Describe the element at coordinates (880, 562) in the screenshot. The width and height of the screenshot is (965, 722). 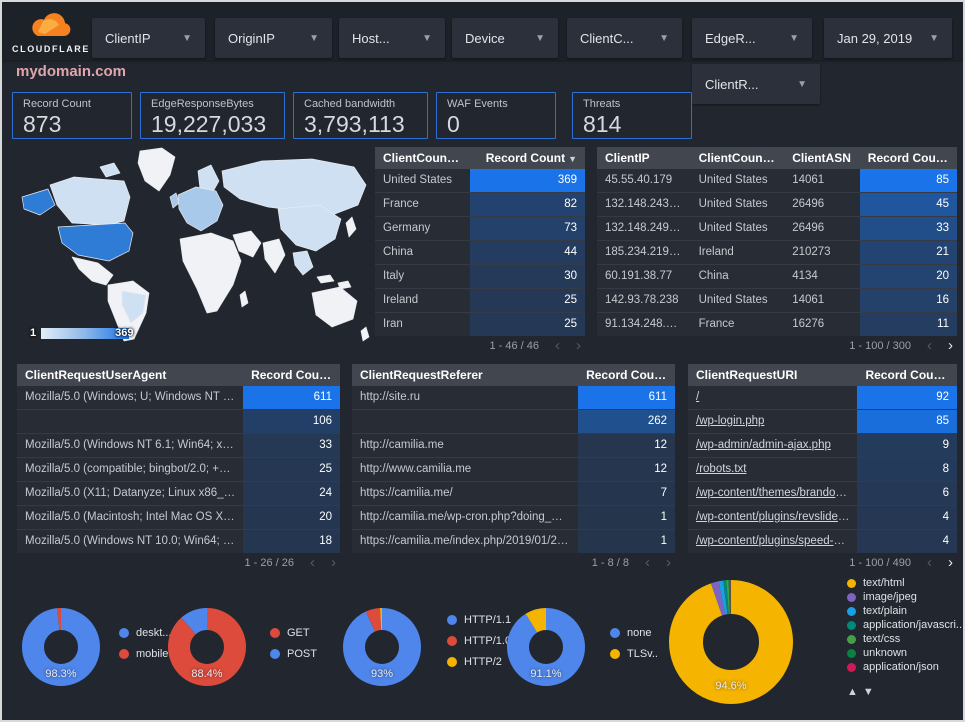
I see `pagination-range: 1 - 100 / 490` at that location.